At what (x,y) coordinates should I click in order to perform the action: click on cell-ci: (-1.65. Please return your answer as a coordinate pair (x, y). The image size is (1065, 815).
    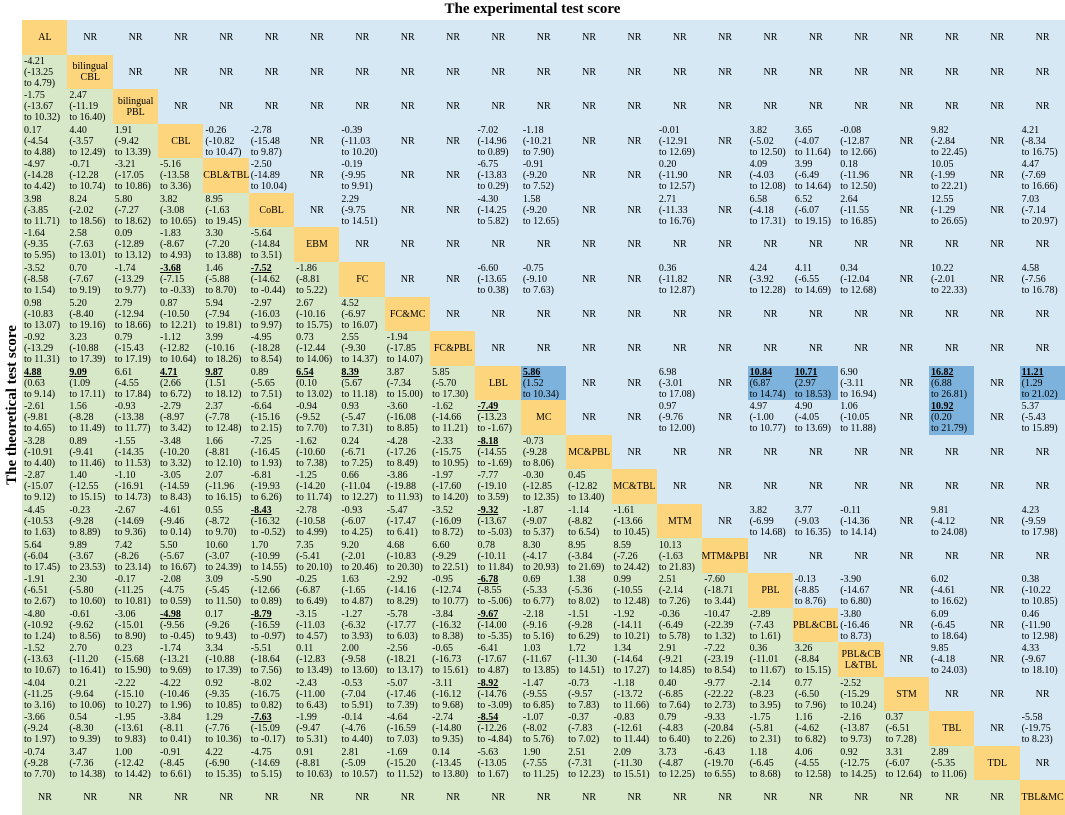
    Looking at the image, I should click on (353, 591).